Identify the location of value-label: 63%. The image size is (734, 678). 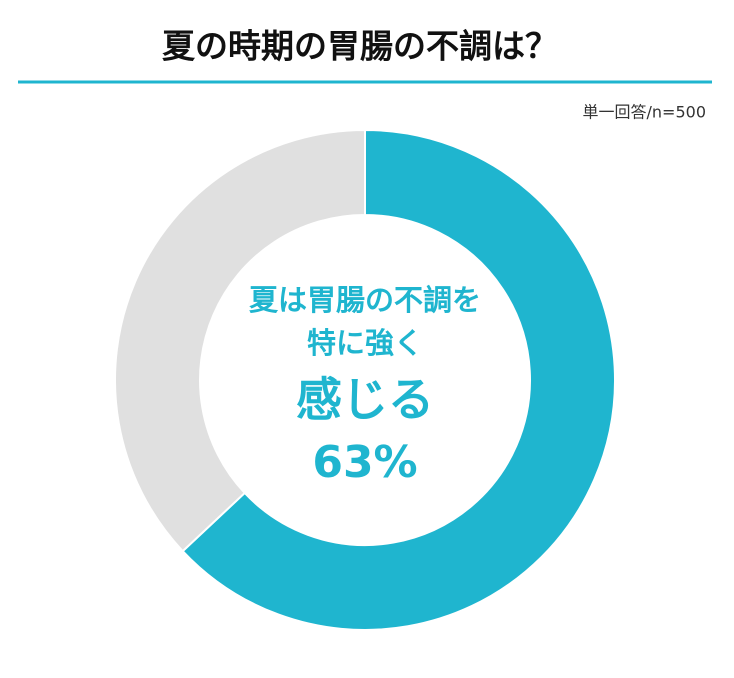
(364, 462).